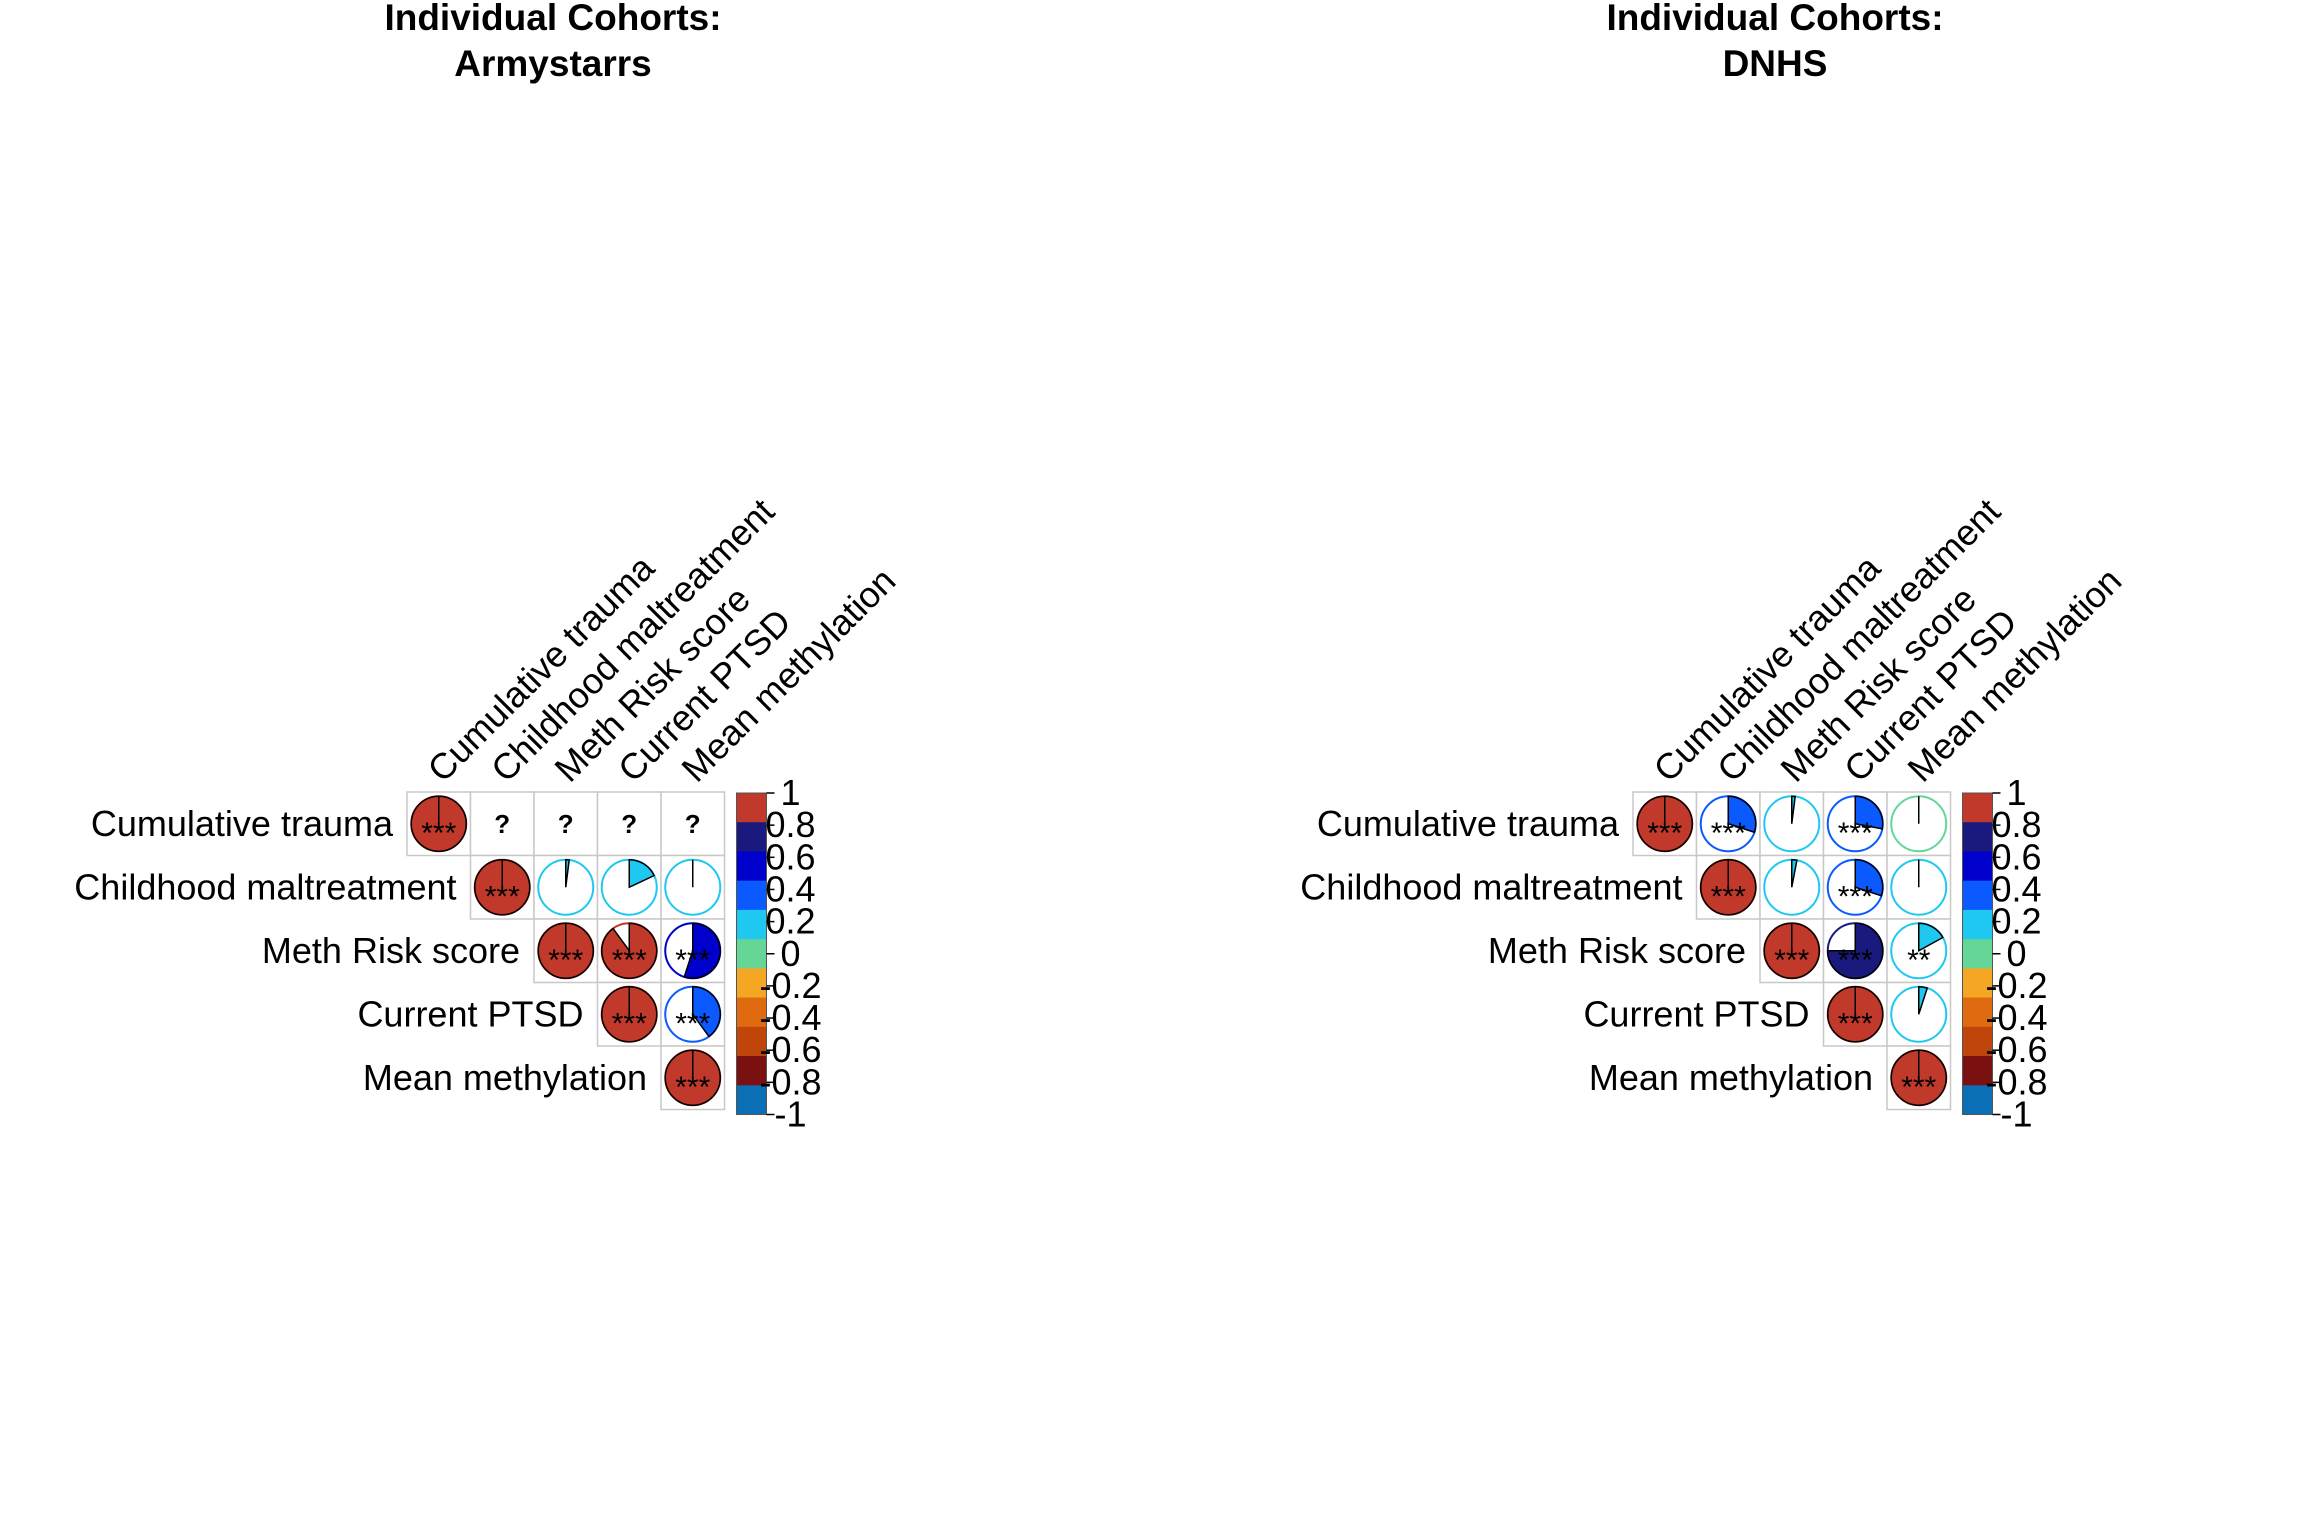 This screenshot has width=2304, height=1536. What do you see at coordinates (1919, 960) in the screenshot?
I see `significance-mark: **` at bounding box center [1919, 960].